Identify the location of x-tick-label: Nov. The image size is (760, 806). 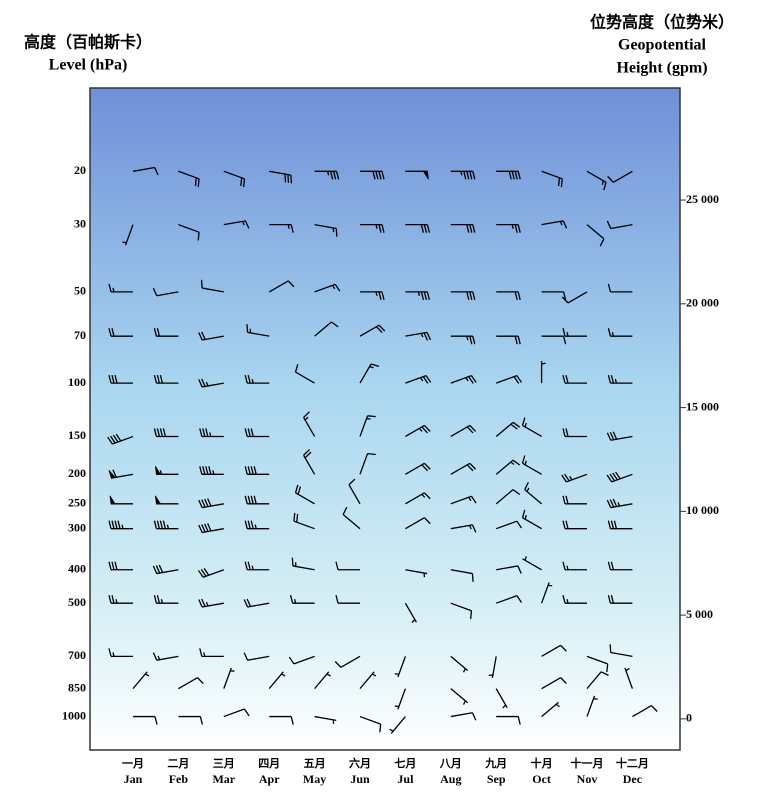
(587, 779).